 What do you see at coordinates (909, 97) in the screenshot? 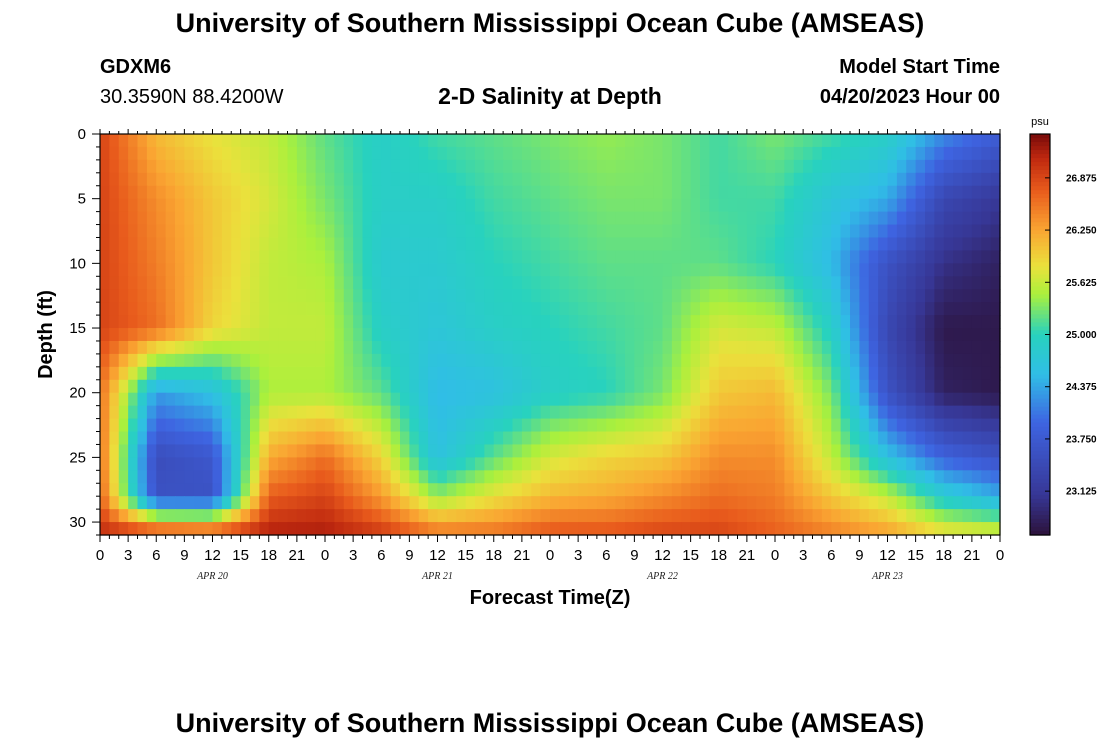
I see `model-start-value: 04/20/2023 Hour 00` at bounding box center [909, 97].